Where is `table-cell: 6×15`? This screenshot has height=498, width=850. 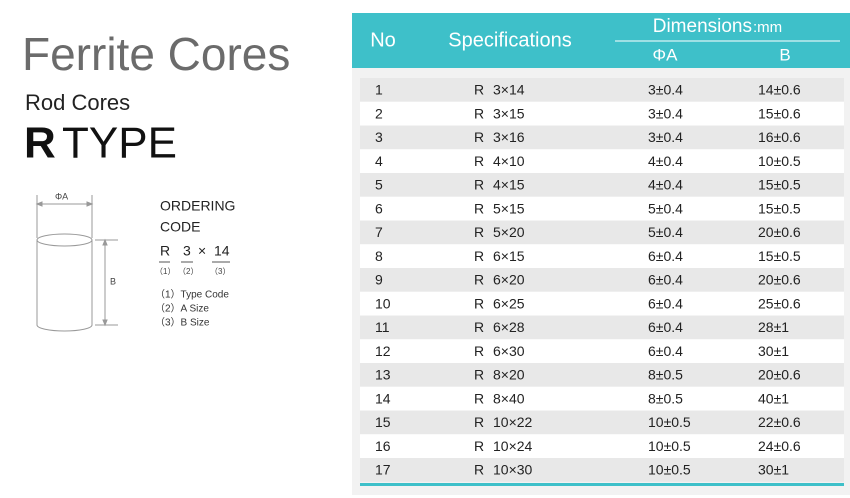
table-cell: 6×15 is located at coordinates (509, 256).